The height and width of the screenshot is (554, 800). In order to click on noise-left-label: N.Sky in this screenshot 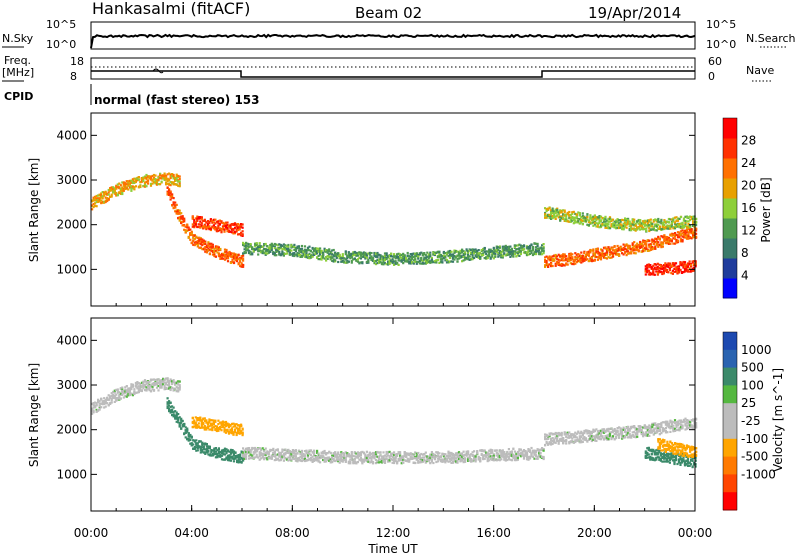, I will do `click(18, 38)`.